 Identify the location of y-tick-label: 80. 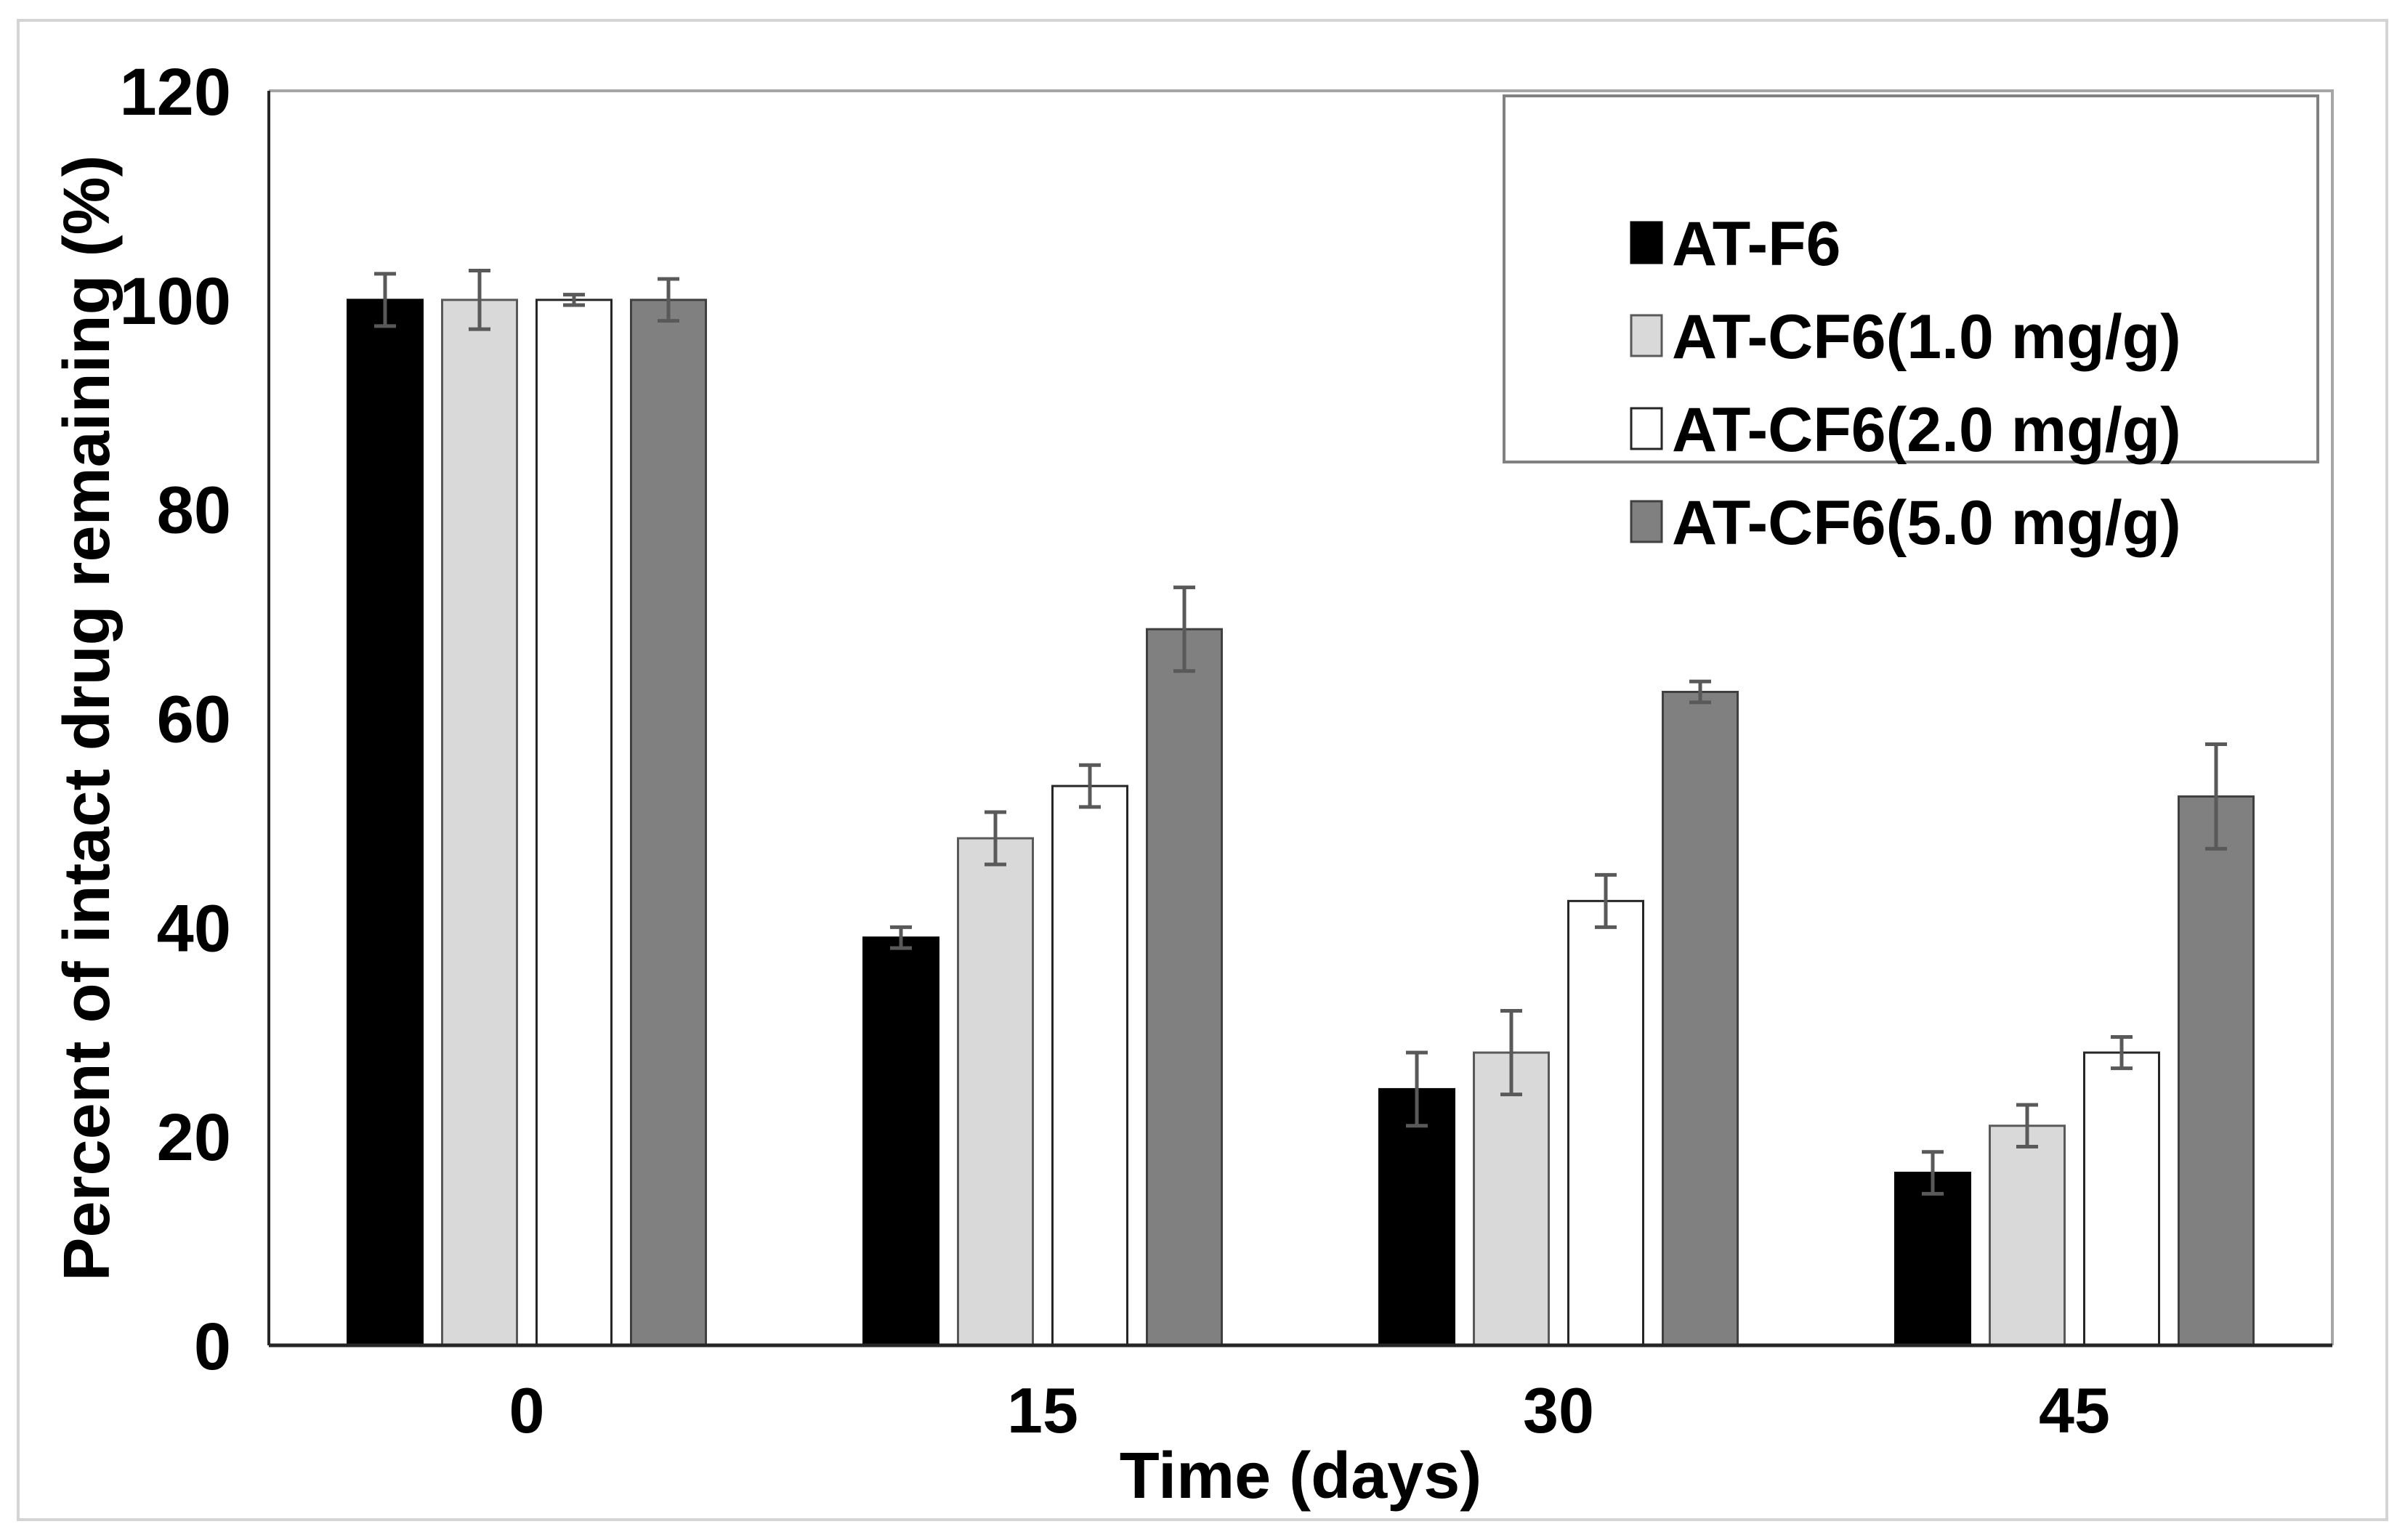
(194, 511).